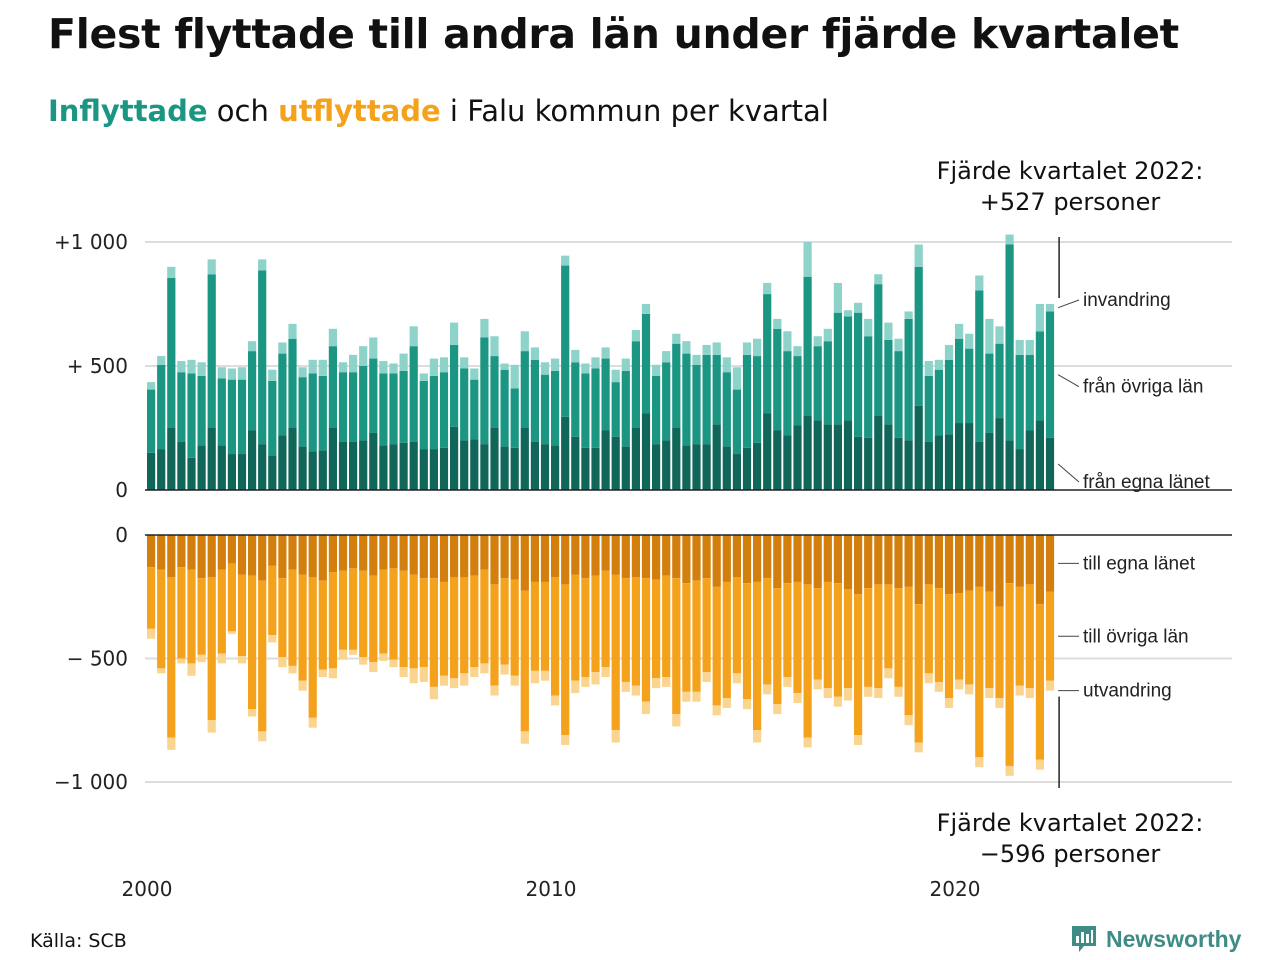 This screenshot has width=1280, height=960. Describe the element at coordinates (1174, 938) in the screenshot. I see `brand-name: Newsworthy` at that location.